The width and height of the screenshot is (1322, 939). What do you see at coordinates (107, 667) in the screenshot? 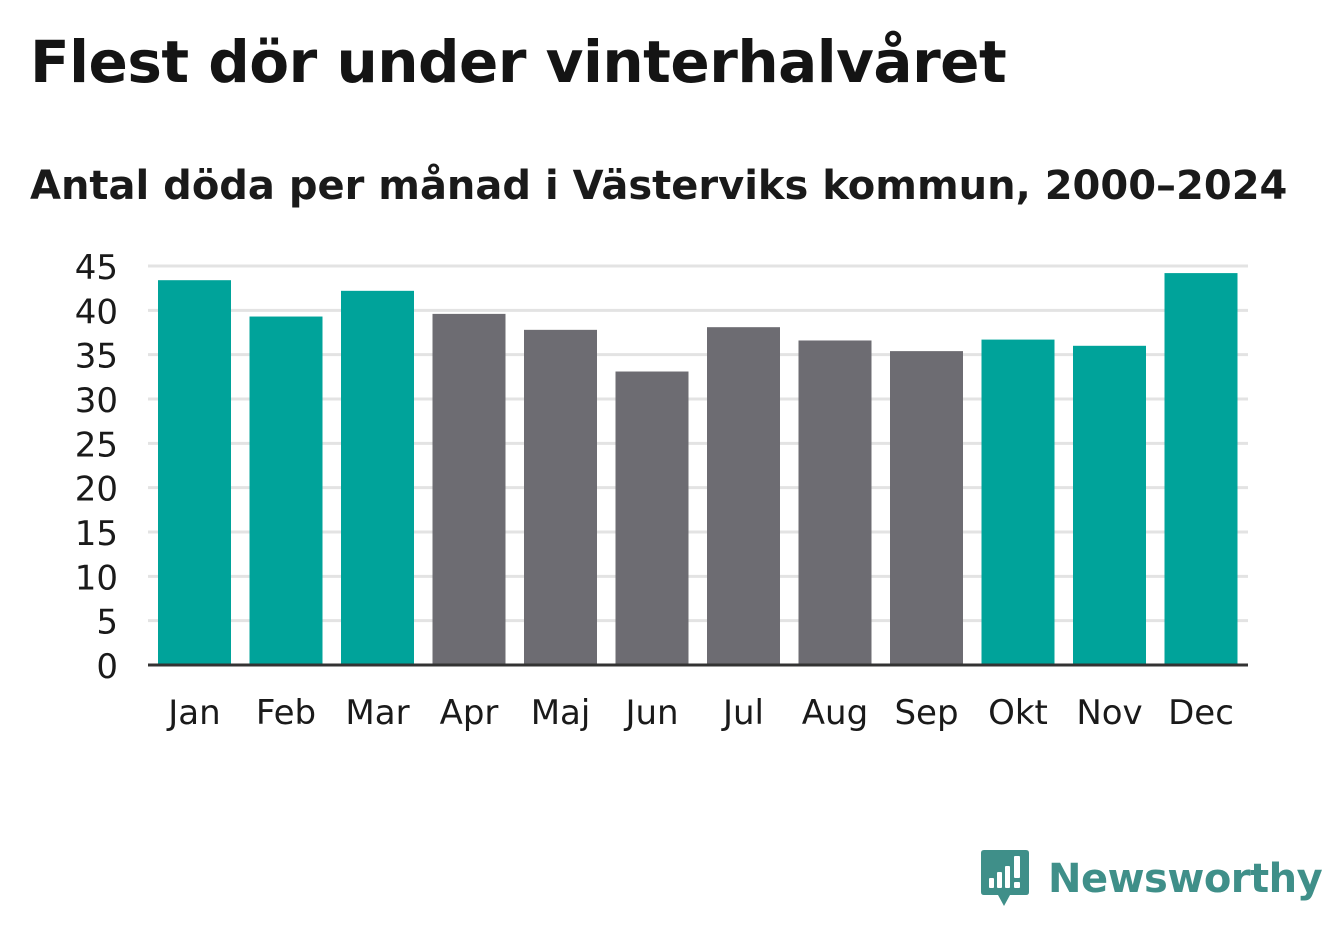
I see `y-tick-label: 0` at bounding box center [107, 667].